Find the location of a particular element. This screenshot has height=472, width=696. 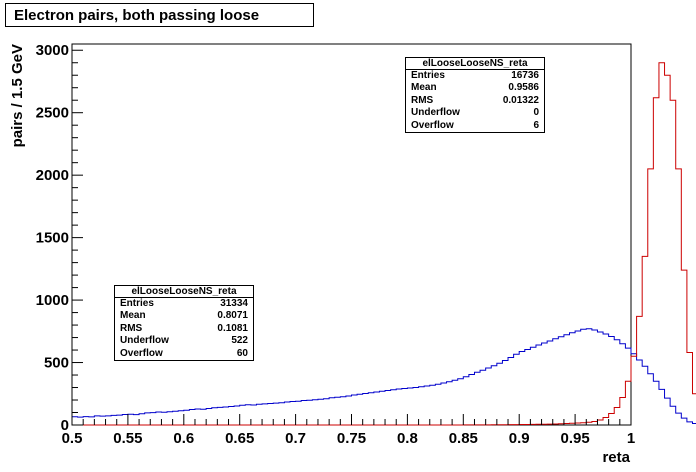

stats-value: 60 is located at coordinates (242, 353).